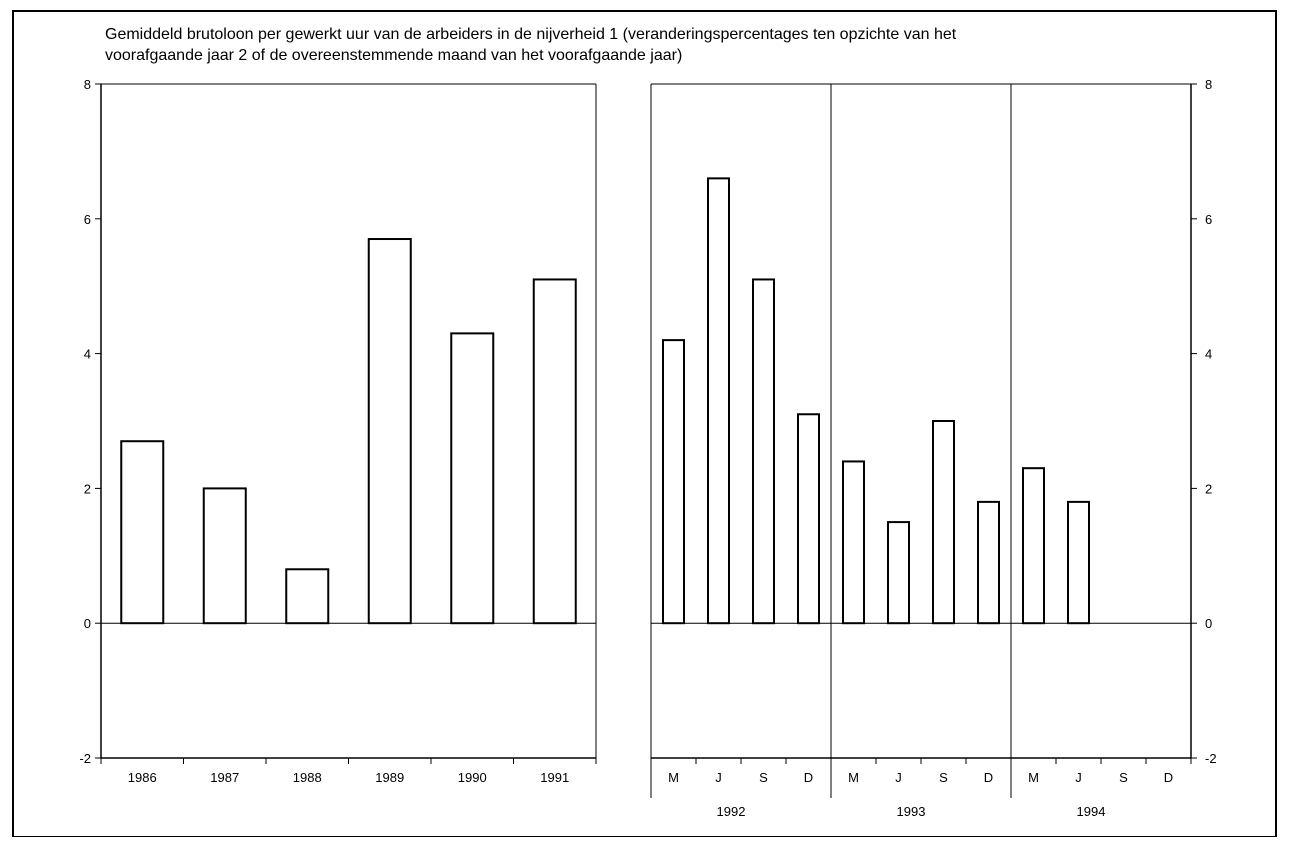 The width and height of the screenshot is (1289, 842). What do you see at coordinates (673, 482) in the screenshot?
I see `bar-1992-M` at bounding box center [673, 482].